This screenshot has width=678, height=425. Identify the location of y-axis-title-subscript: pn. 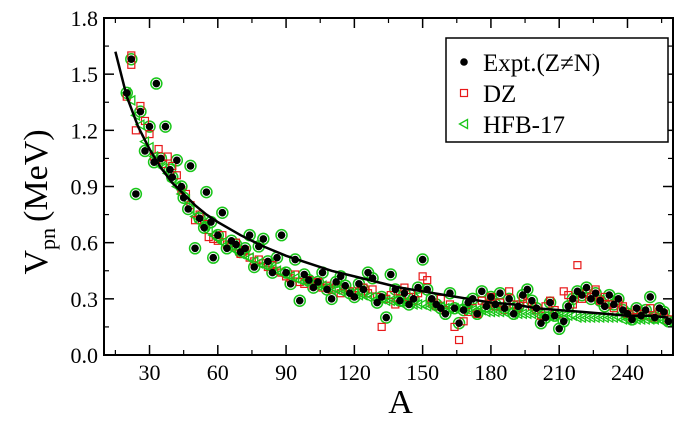
(47, 239).